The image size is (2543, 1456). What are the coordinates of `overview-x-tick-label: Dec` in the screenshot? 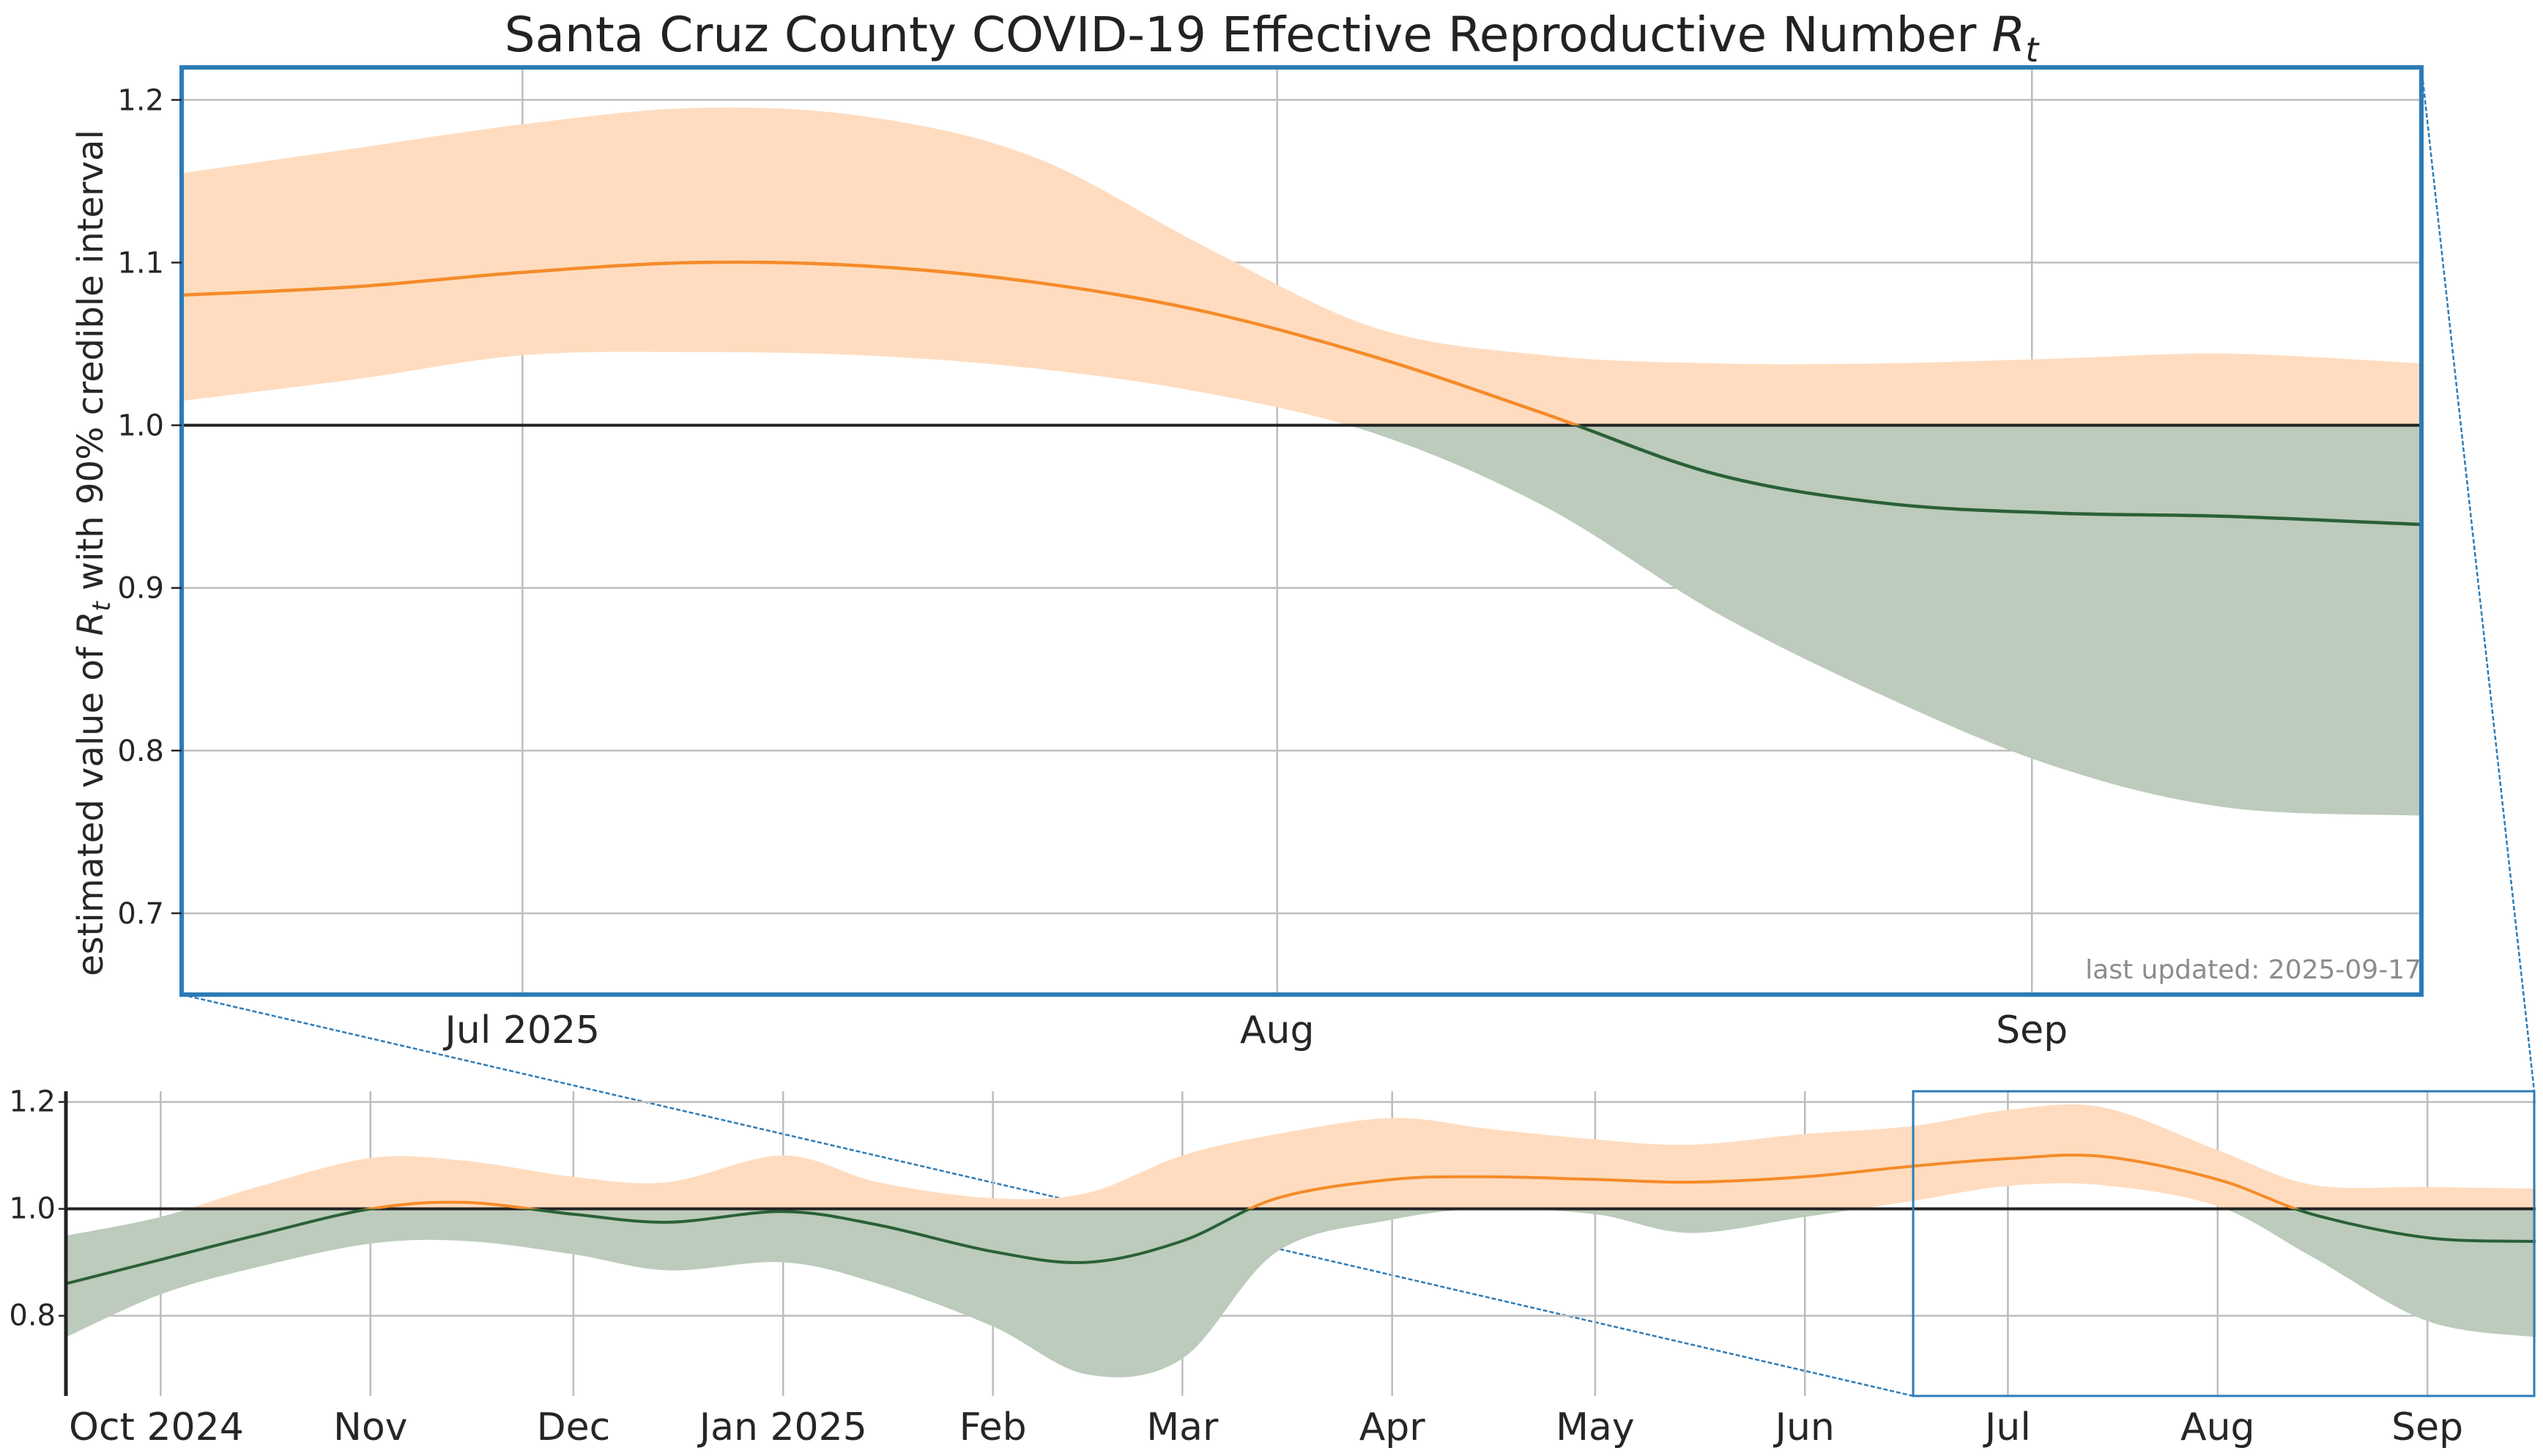 It's located at (574, 1427).